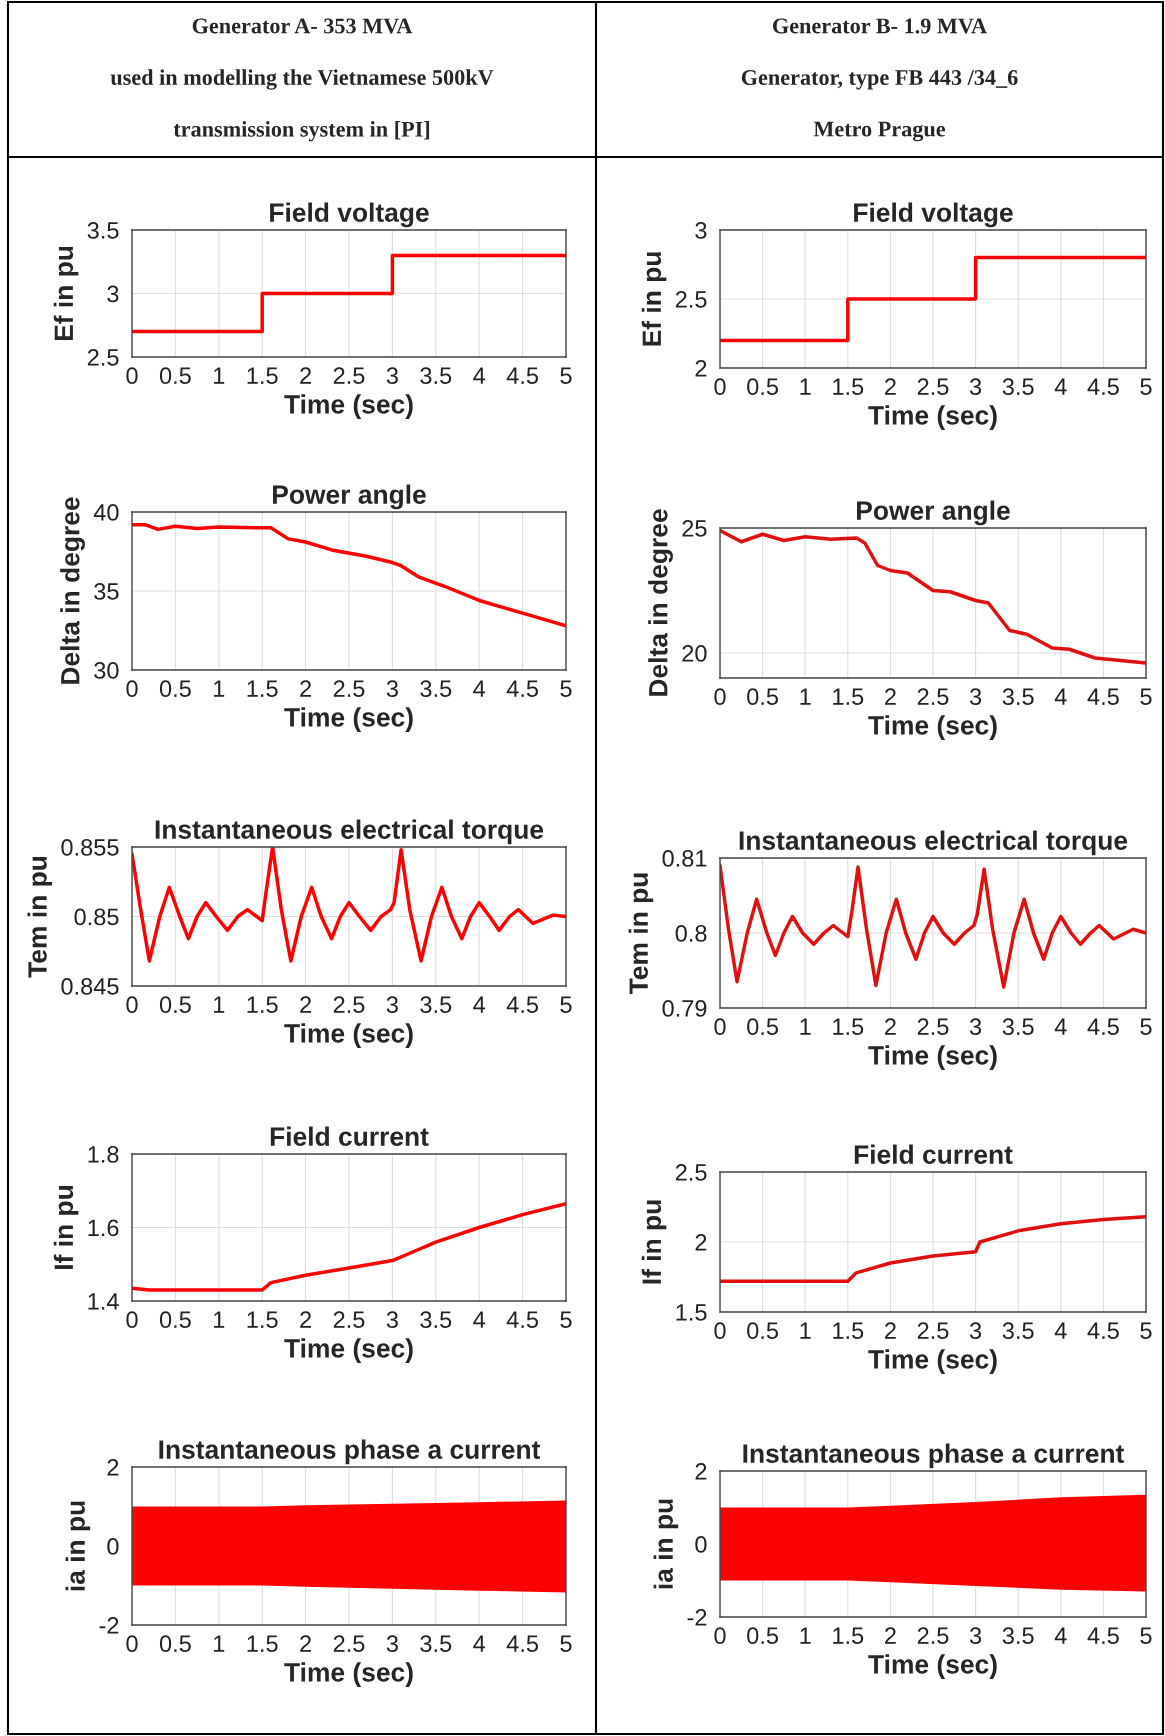 This screenshot has height=1736, width=1165. I want to click on y-axis-title: ia in pu, so click(666, 1544).